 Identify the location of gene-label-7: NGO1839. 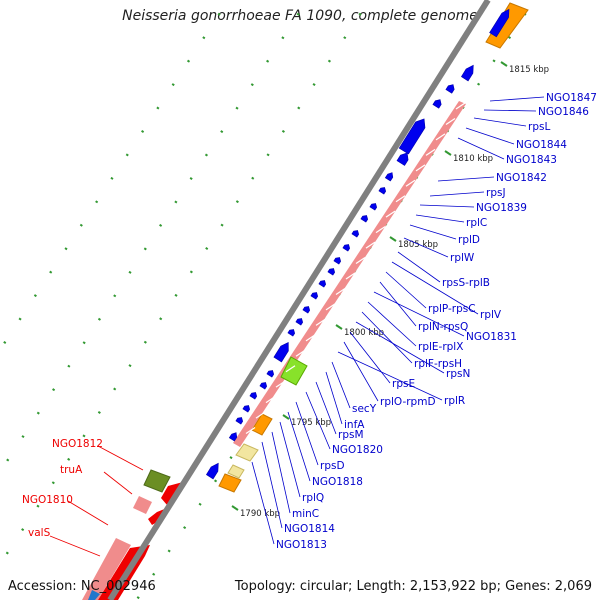
(501, 208).